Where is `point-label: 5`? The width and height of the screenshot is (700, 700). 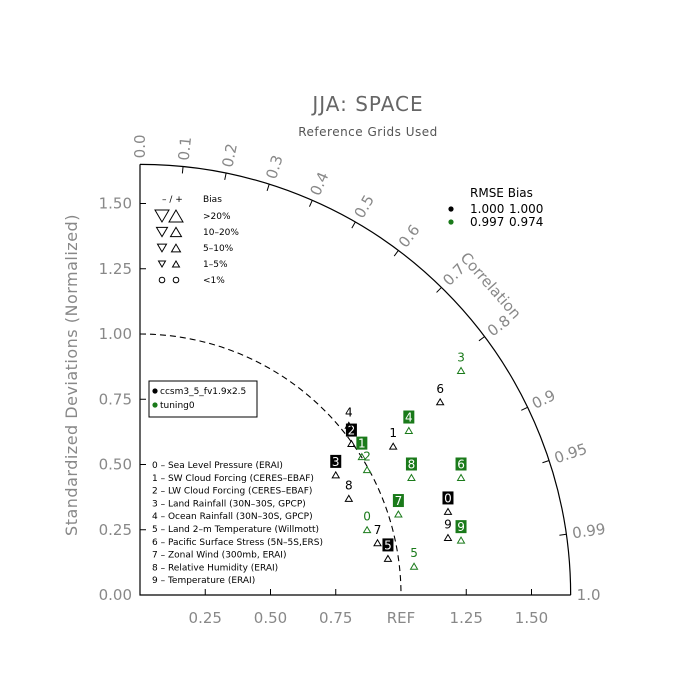
point-label: 5 is located at coordinates (388, 545).